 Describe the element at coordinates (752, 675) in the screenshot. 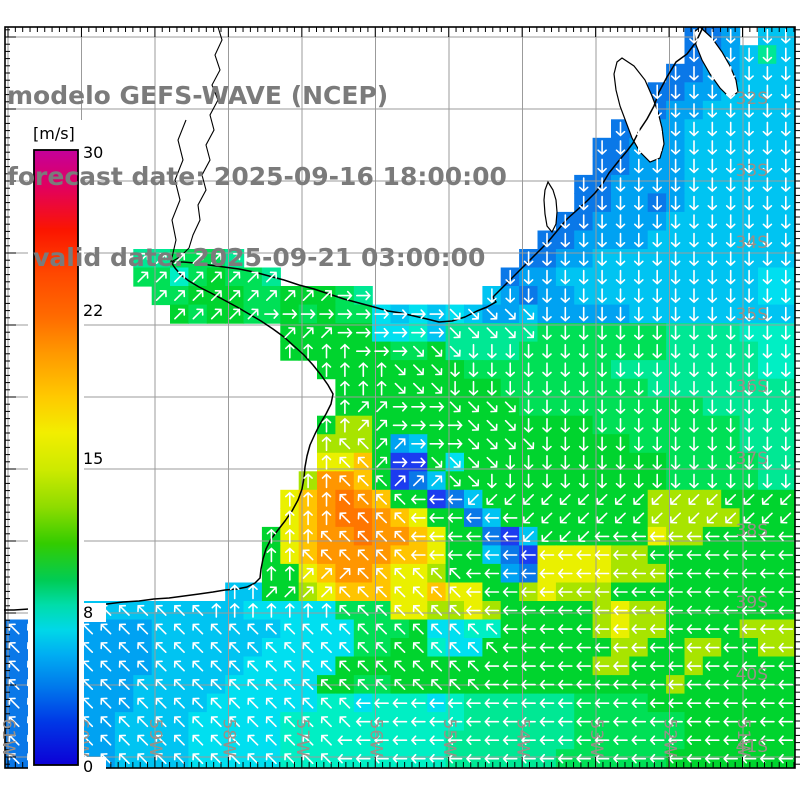

I see `lat-label: 40S` at that location.